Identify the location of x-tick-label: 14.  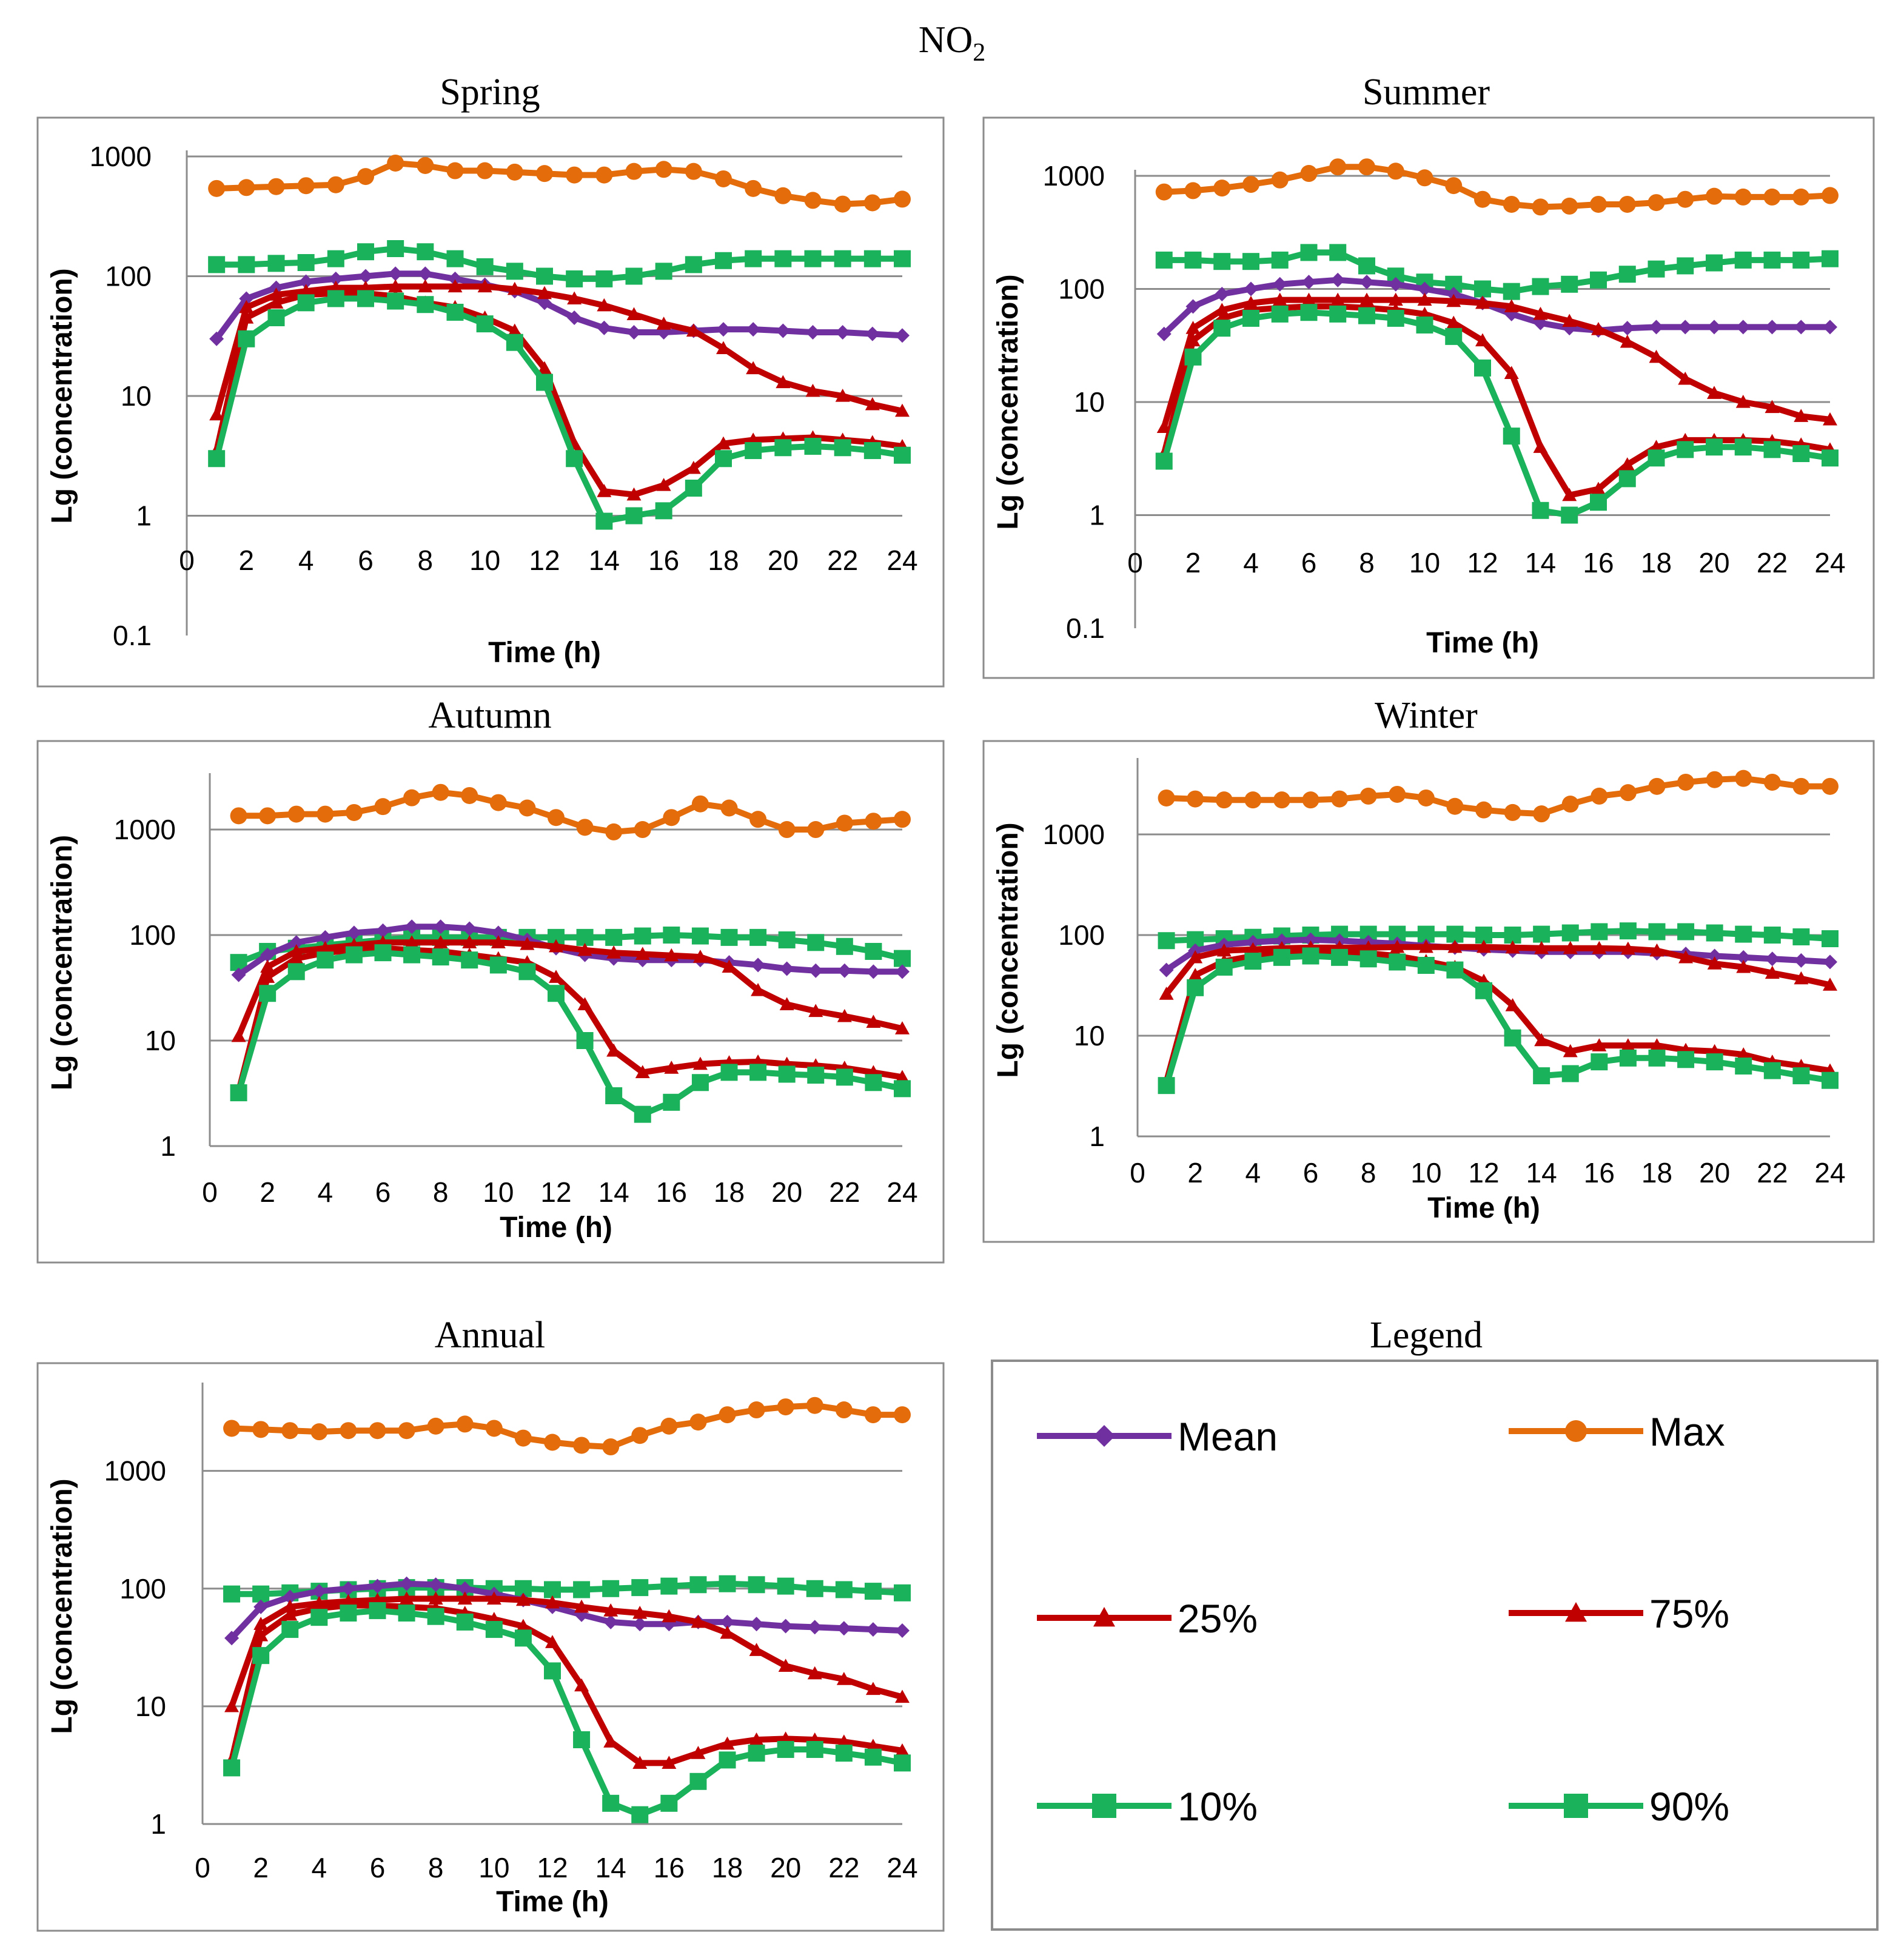
(1540, 562).